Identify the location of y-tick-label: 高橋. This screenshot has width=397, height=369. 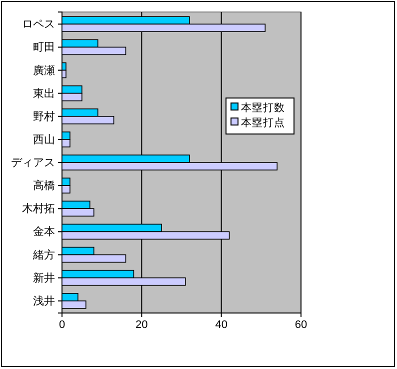
(44, 185).